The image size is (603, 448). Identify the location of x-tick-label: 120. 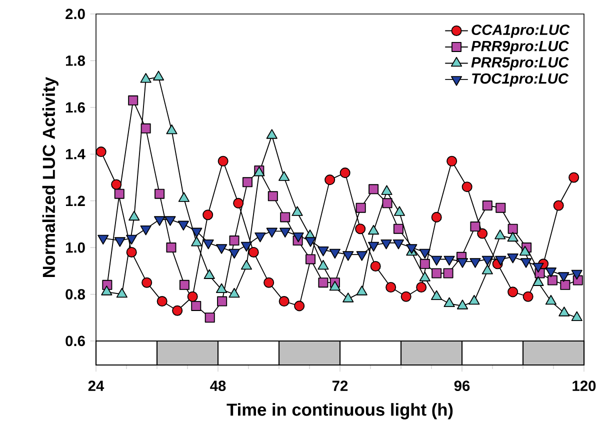
(584, 386).